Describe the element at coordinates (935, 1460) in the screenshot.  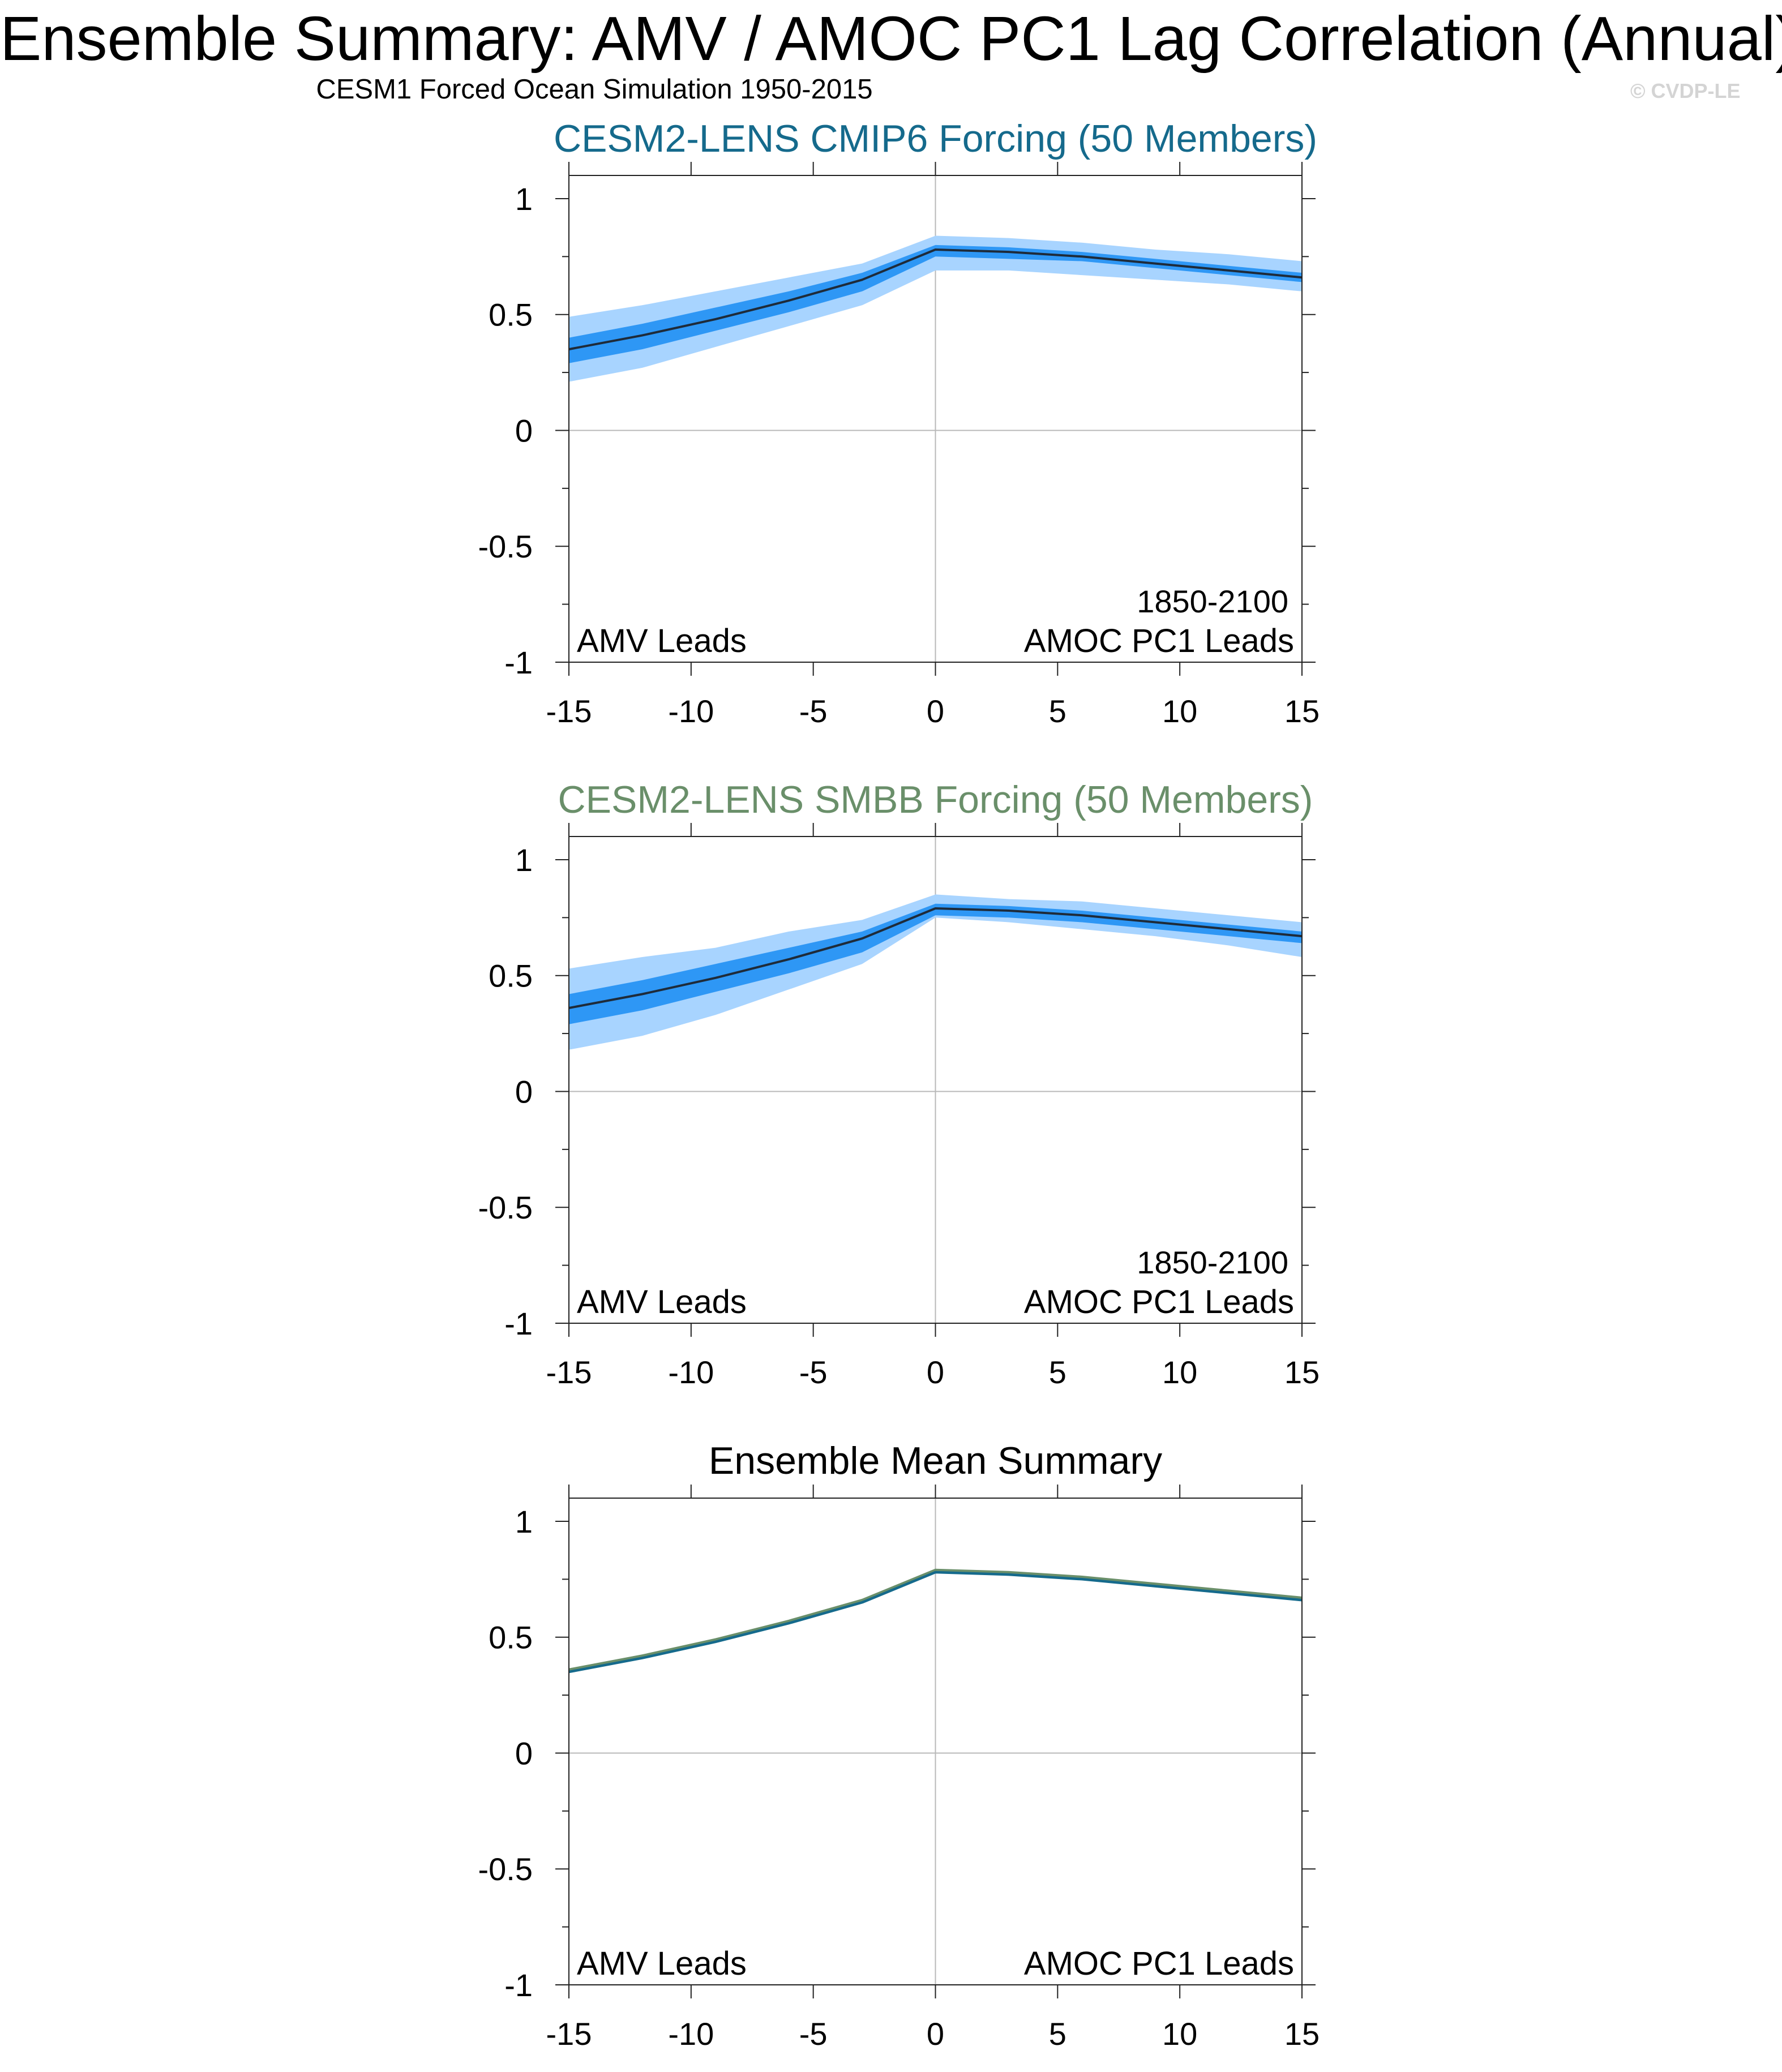
I see `chart-title: Ensemble Mean Summary` at that location.